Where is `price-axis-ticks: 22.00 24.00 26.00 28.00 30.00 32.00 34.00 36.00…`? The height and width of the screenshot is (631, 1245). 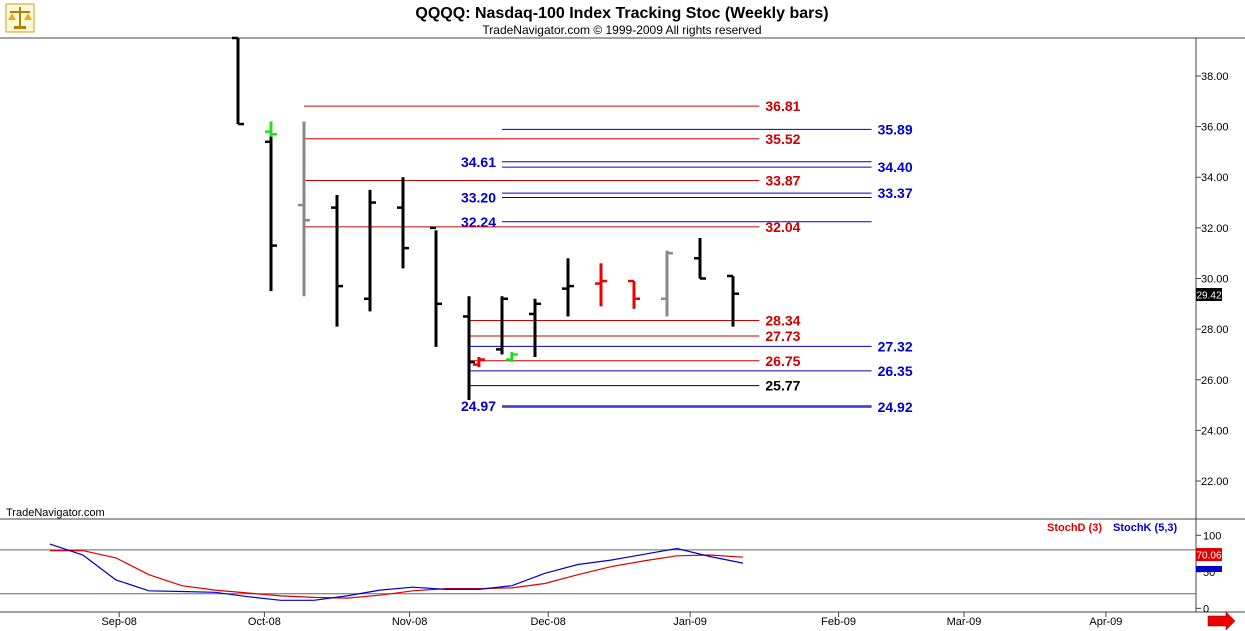
price-axis-ticks: 22.00 24.00 26.00 28.00 30.00 32.00 34.00 36.00… is located at coordinates (1212, 279).